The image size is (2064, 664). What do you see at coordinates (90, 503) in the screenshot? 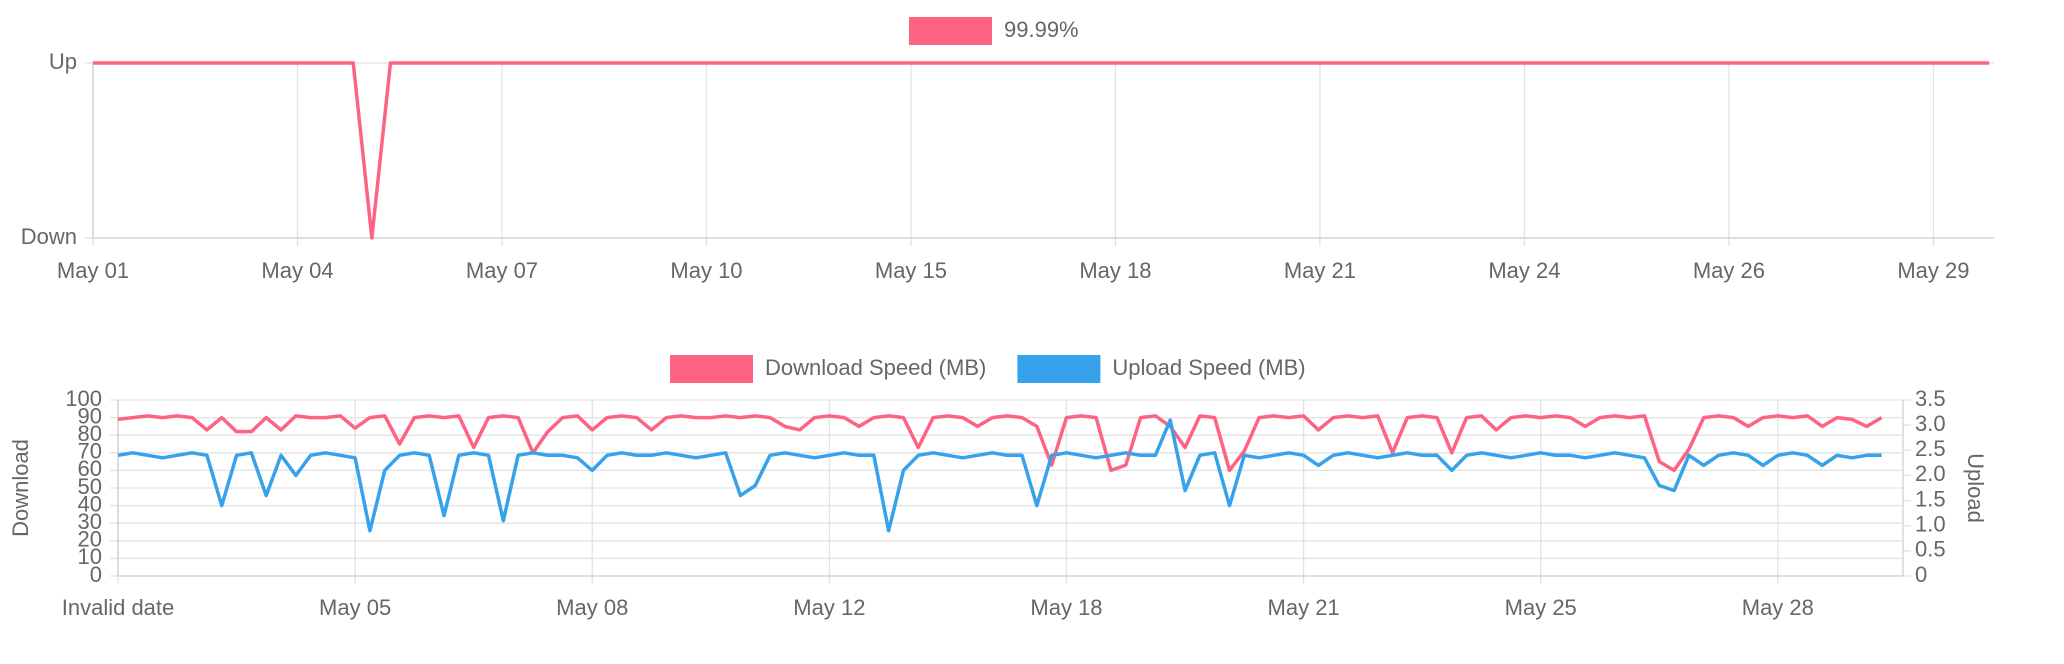
I see `y-tick-label: 40` at bounding box center [90, 503].